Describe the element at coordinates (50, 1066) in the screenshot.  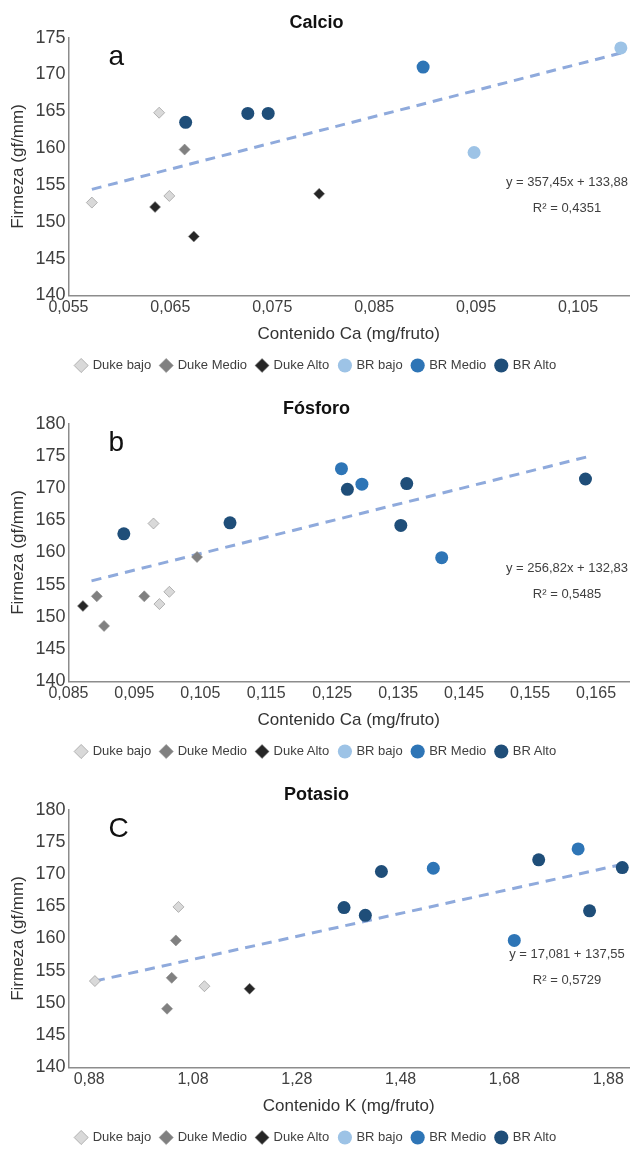
I see `y-tick-label: 140` at that location.